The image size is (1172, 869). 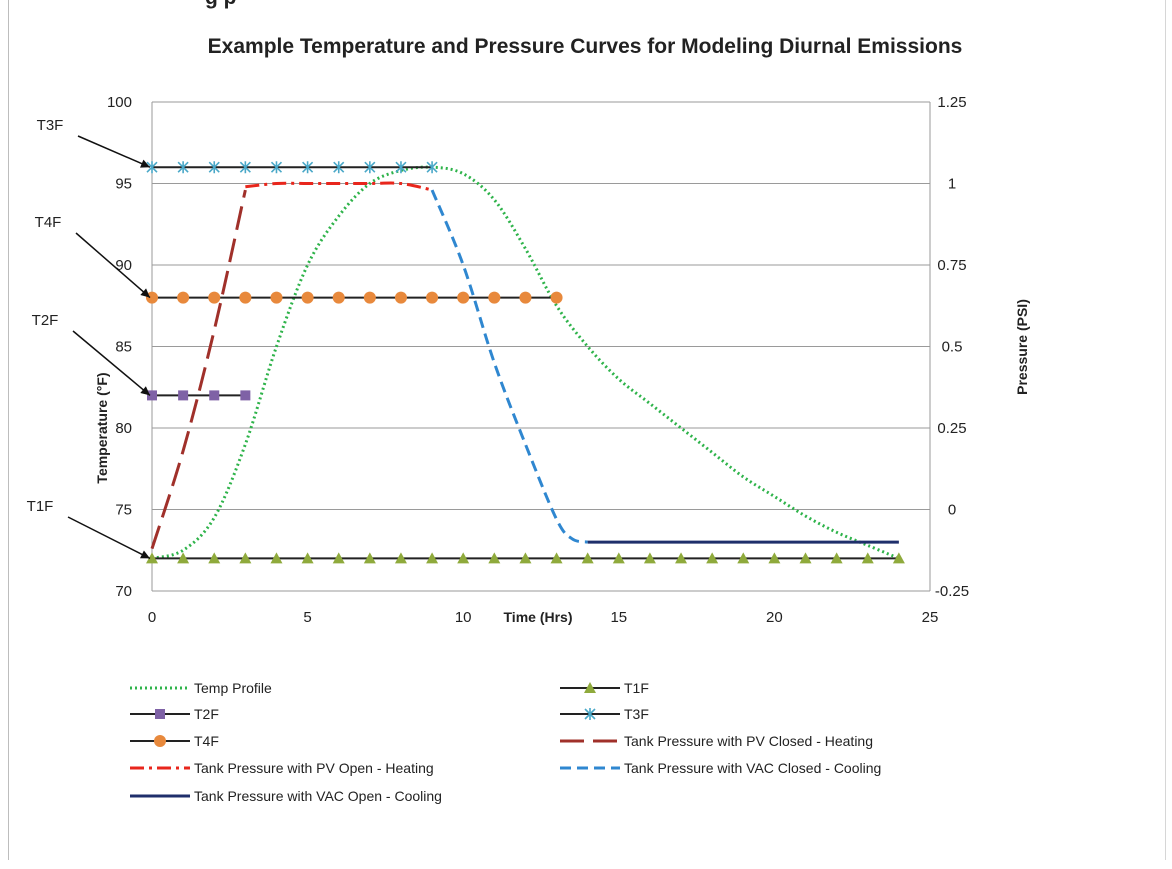 What do you see at coordinates (119, 102) in the screenshot?
I see `y-tick-label: 100` at bounding box center [119, 102].